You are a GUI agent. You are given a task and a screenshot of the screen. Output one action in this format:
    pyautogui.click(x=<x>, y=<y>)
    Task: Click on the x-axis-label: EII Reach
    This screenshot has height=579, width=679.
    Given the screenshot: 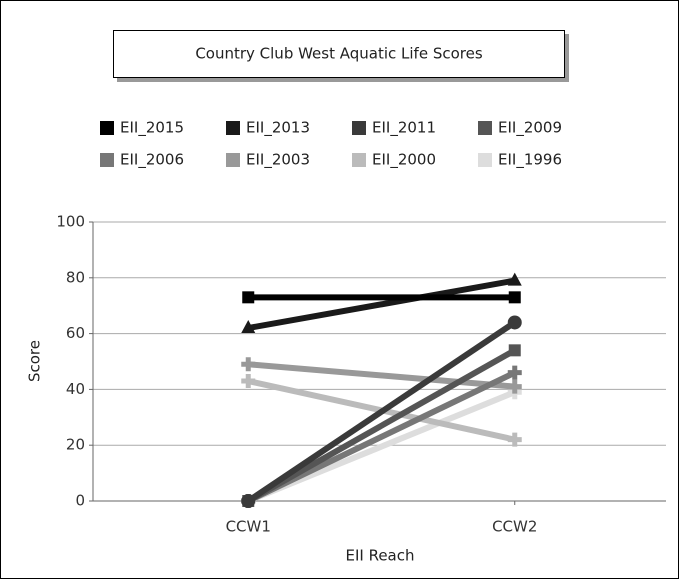 What is the action you would take?
    pyautogui.click(x=379, y=556)
    